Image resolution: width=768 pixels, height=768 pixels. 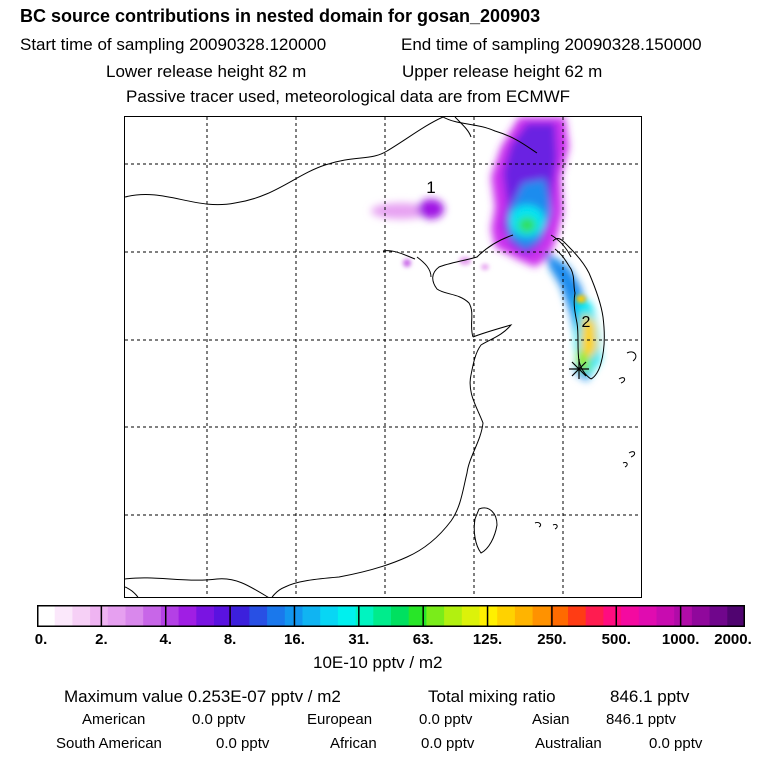 What do you see at coordinates (197, 587) in the screenshot?
I see `guangdong-coast` at bounding box center [197, 587].